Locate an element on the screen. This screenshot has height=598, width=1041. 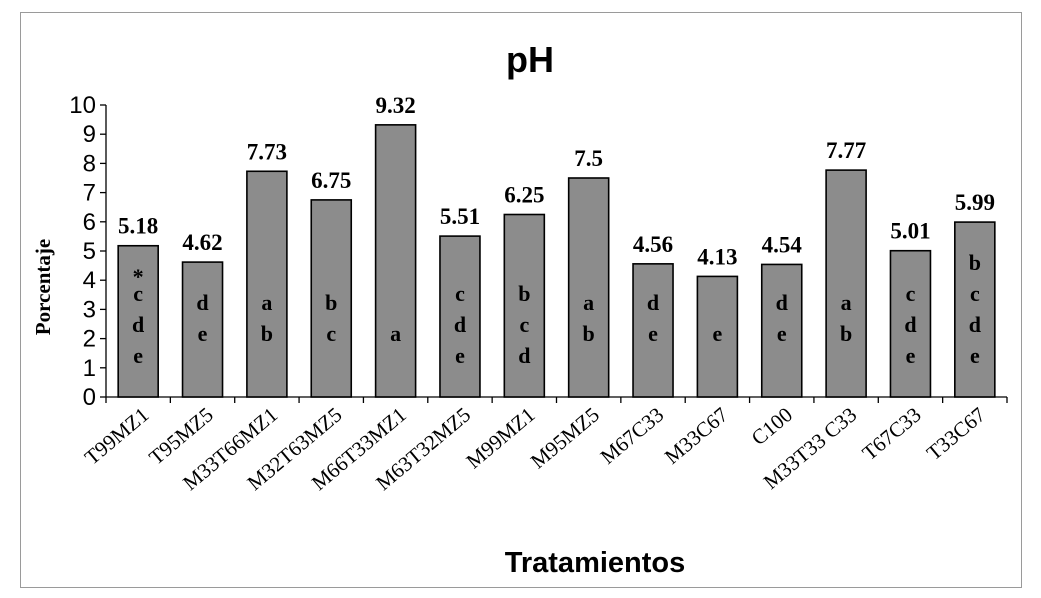
bar-t33c67 is located at coordinates (975, 309).